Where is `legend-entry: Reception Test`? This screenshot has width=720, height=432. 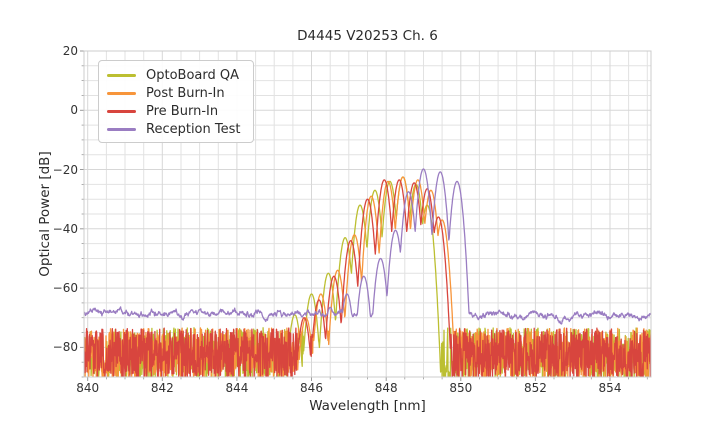
legend-entry: Reception Test is located at coordinates (176, 129).